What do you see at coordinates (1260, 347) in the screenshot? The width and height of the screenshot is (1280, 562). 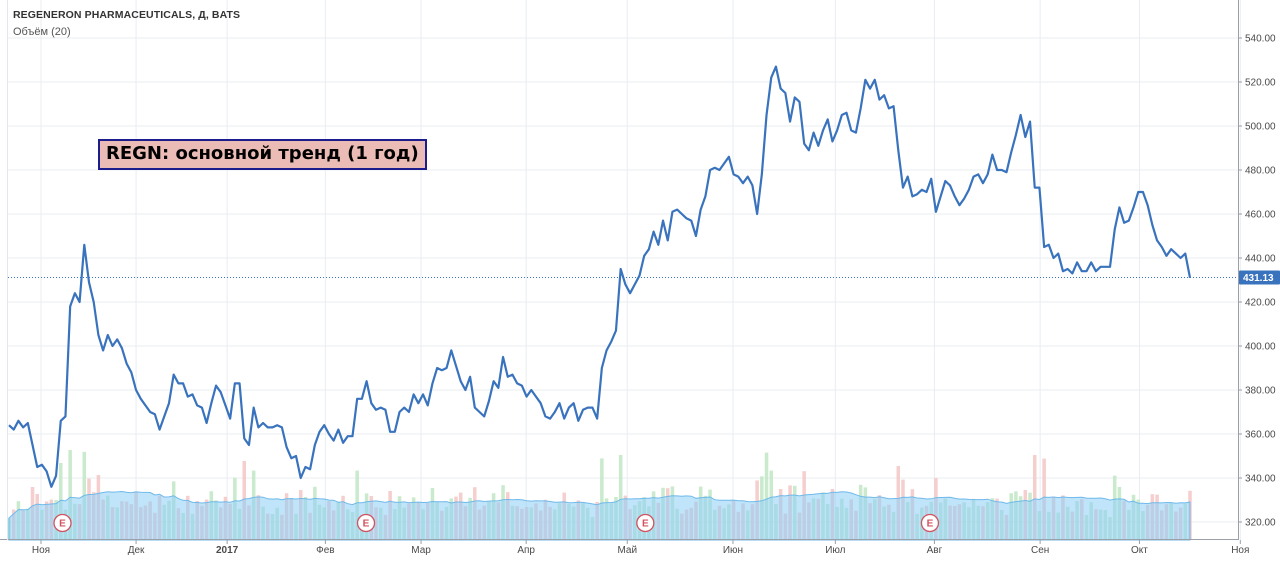 I see `y-tick-label: 400.00` at bounding box center [1260, 347].